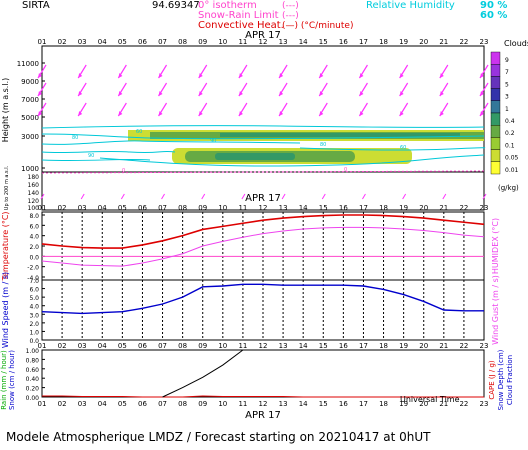  Describe the element at coordinates (492, 380) in the screenshot. I see `axis-label: CAPE (J / g)` at that location.